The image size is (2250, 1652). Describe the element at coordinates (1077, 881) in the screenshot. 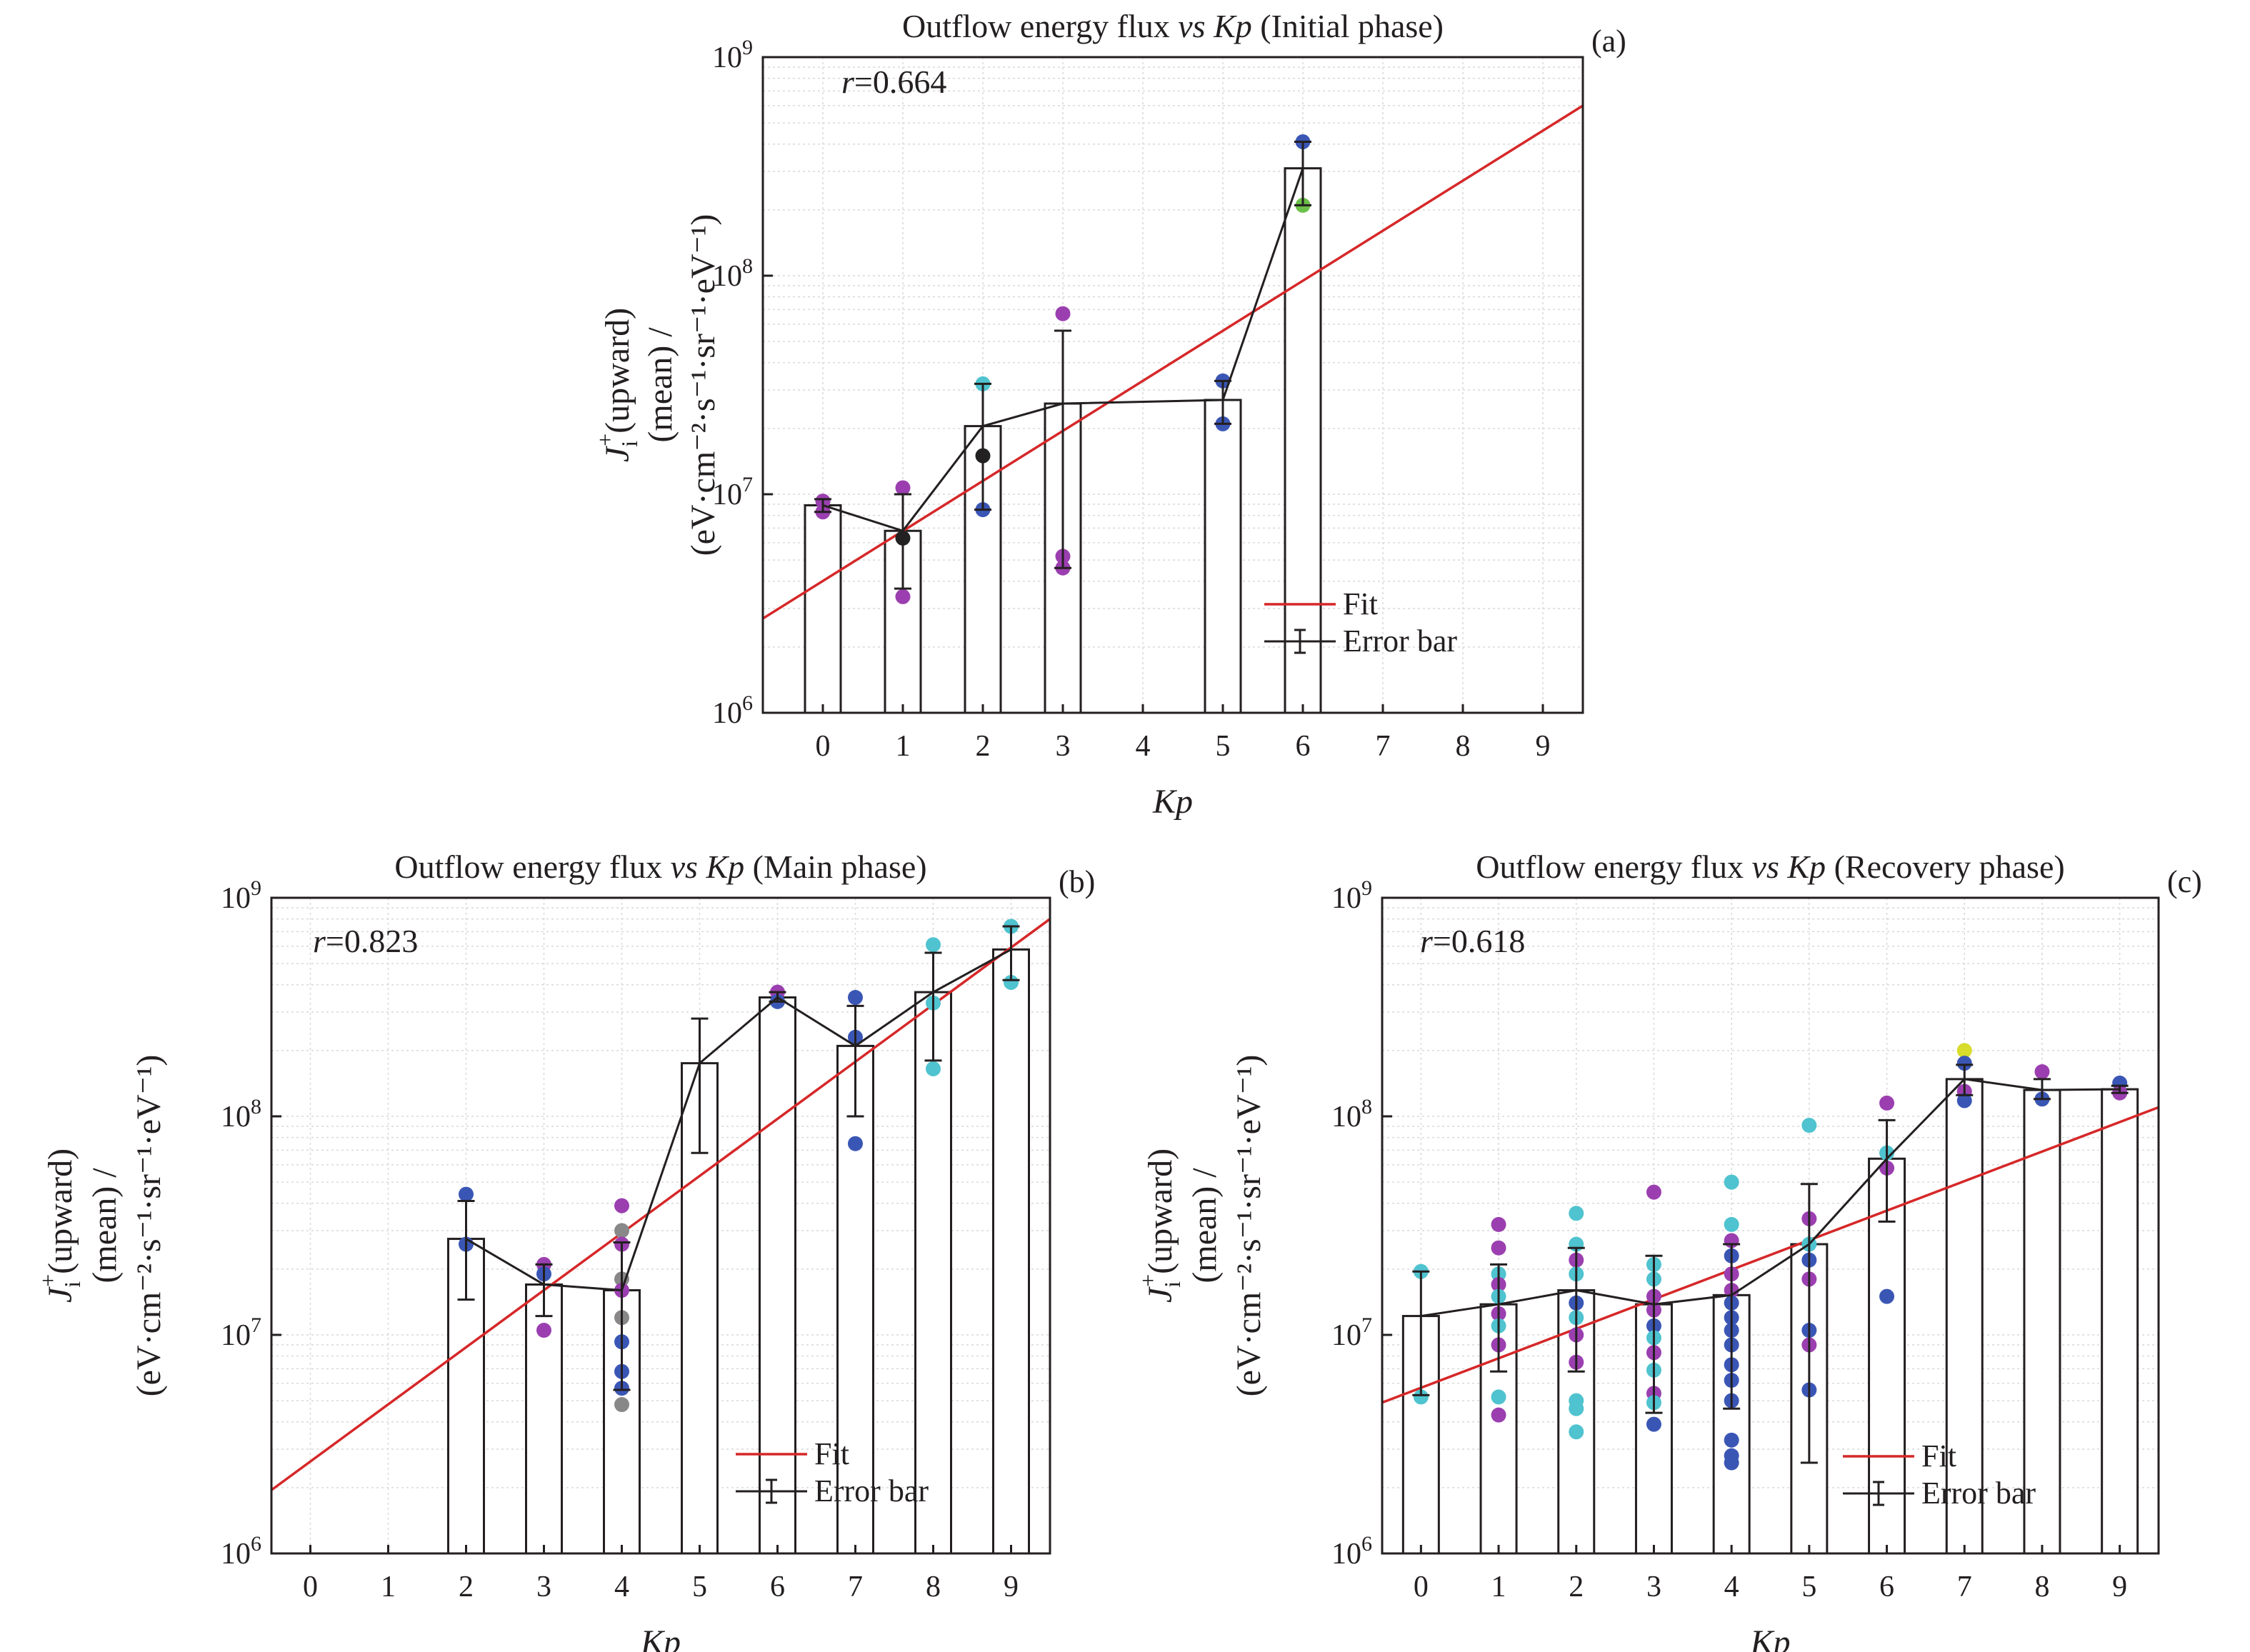

I see `panel-label: (b)` at that location.